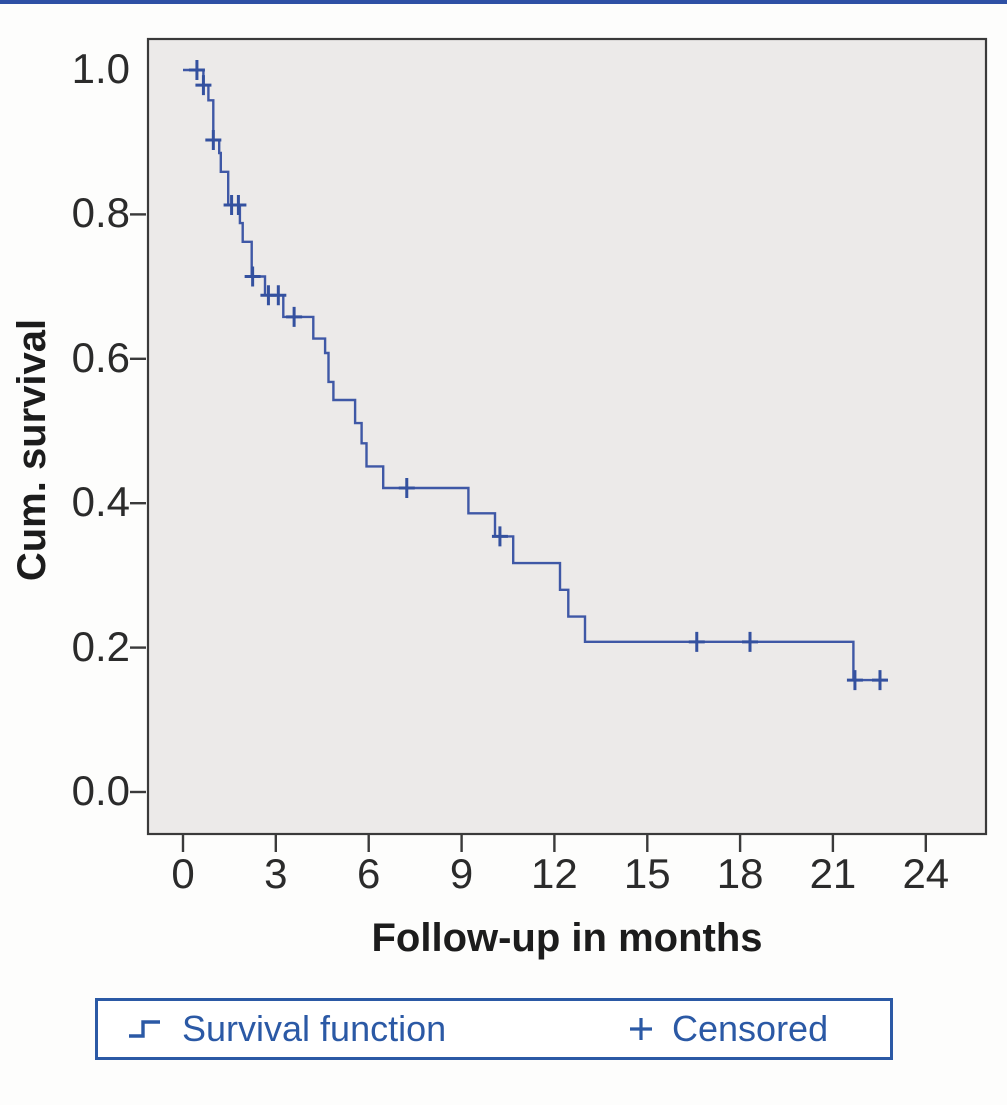 This screenshot has width=1007, height=1105. Describe the element at coordinates (641, 1029) in the screenshot. I see `plus-icon` at that location.